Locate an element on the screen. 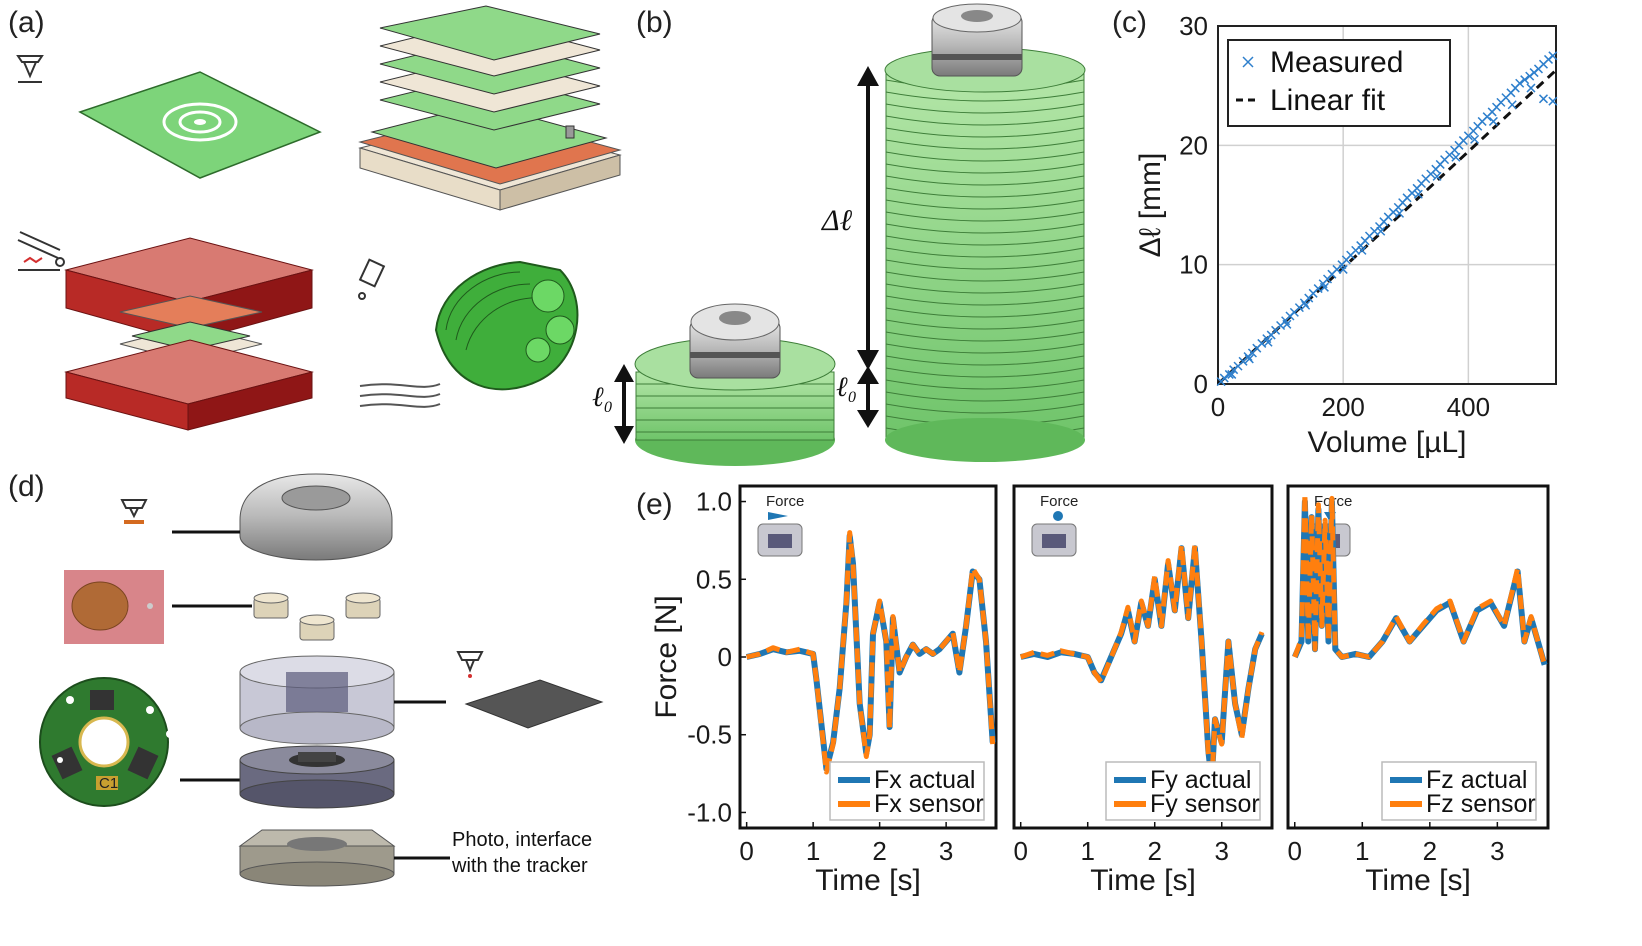  y-tick-label: 1.0 is located at coordinates (714, 502).